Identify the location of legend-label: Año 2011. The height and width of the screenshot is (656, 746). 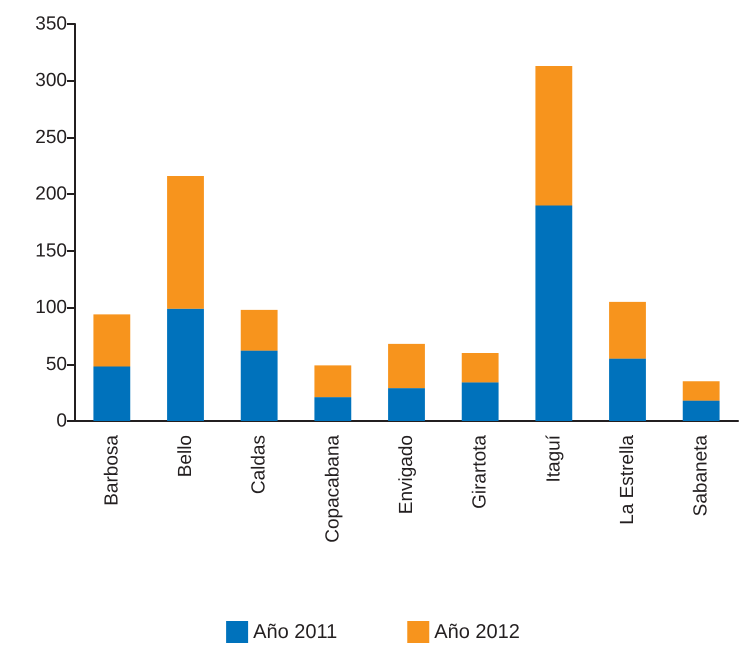
(295, 632).